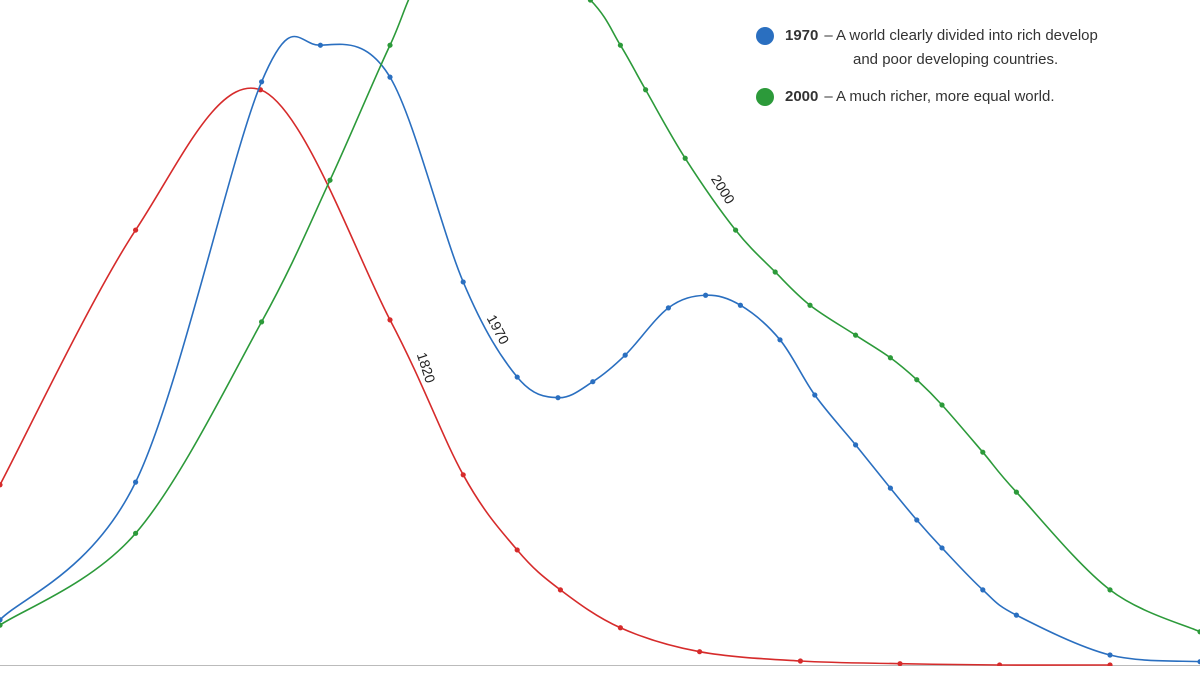  I want to click on legend-name: 1970, so click(801, 35).